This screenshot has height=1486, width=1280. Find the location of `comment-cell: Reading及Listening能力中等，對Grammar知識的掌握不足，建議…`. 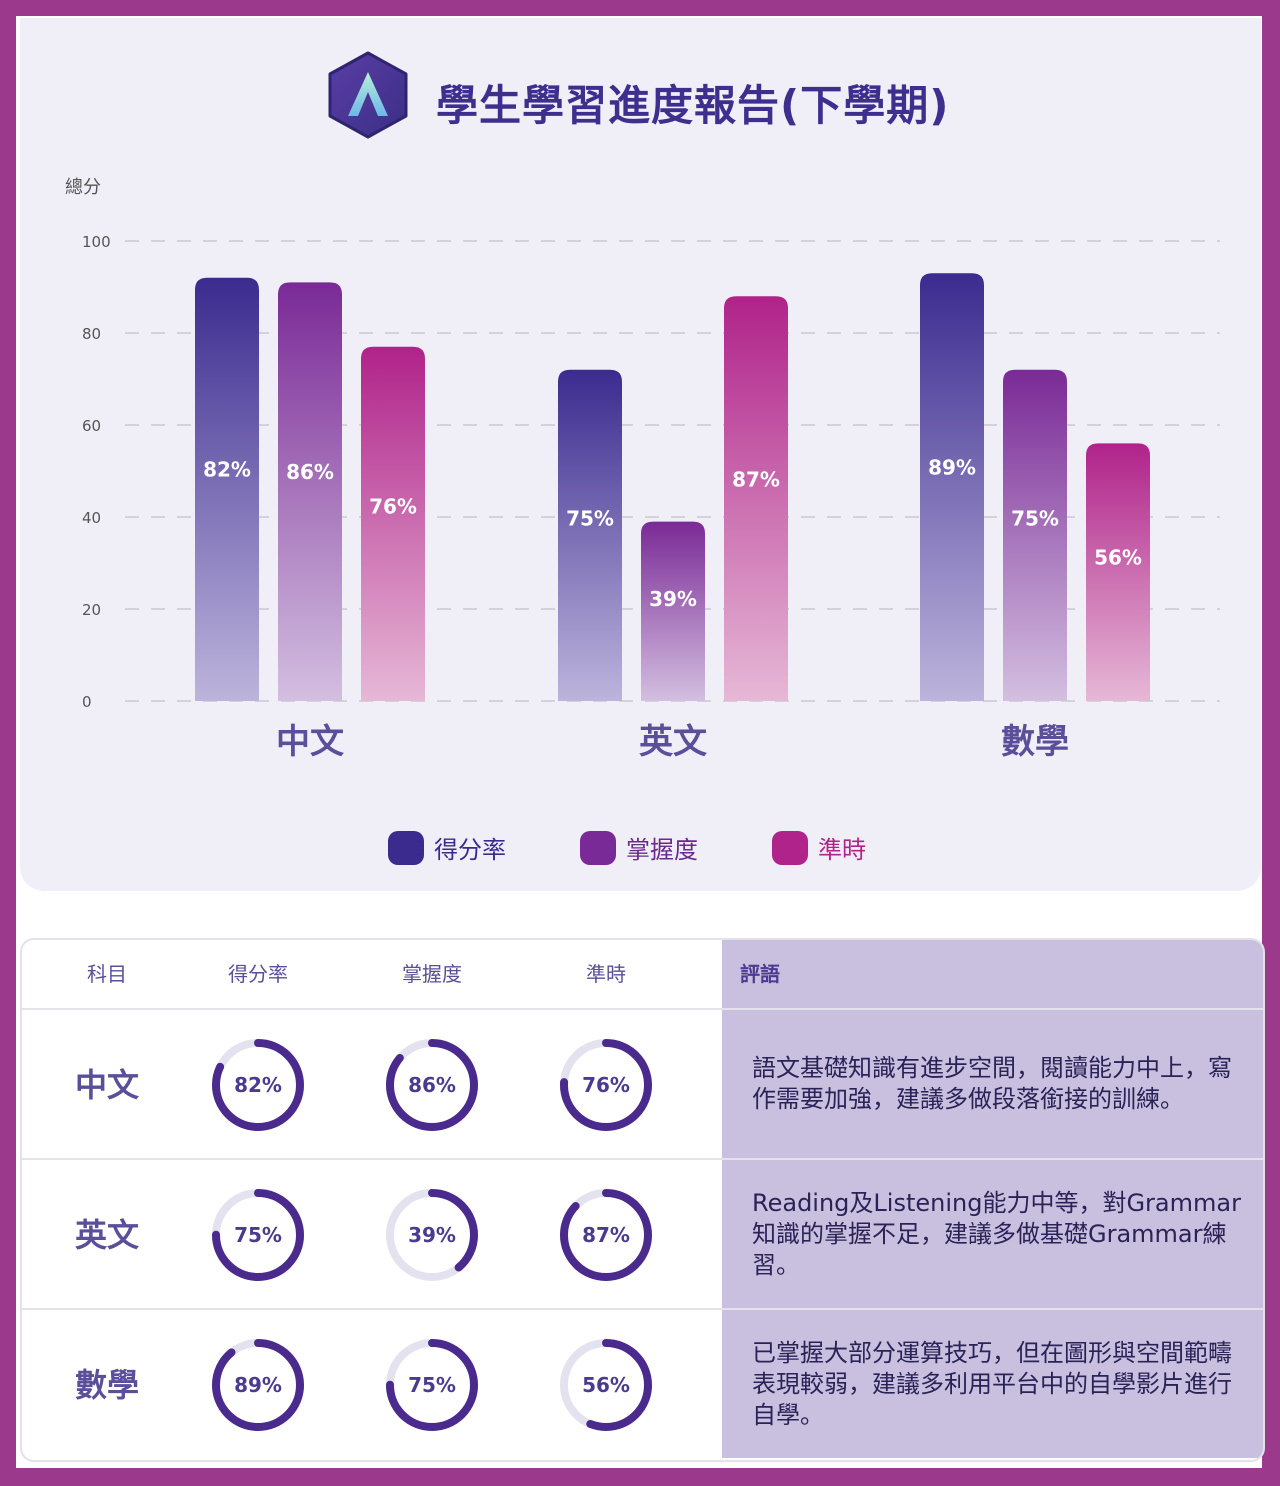

comment-cell: Reading及Listening能力中等，對Grammar知識的掌握不足，建議… is located at coordinates (992, 1234).